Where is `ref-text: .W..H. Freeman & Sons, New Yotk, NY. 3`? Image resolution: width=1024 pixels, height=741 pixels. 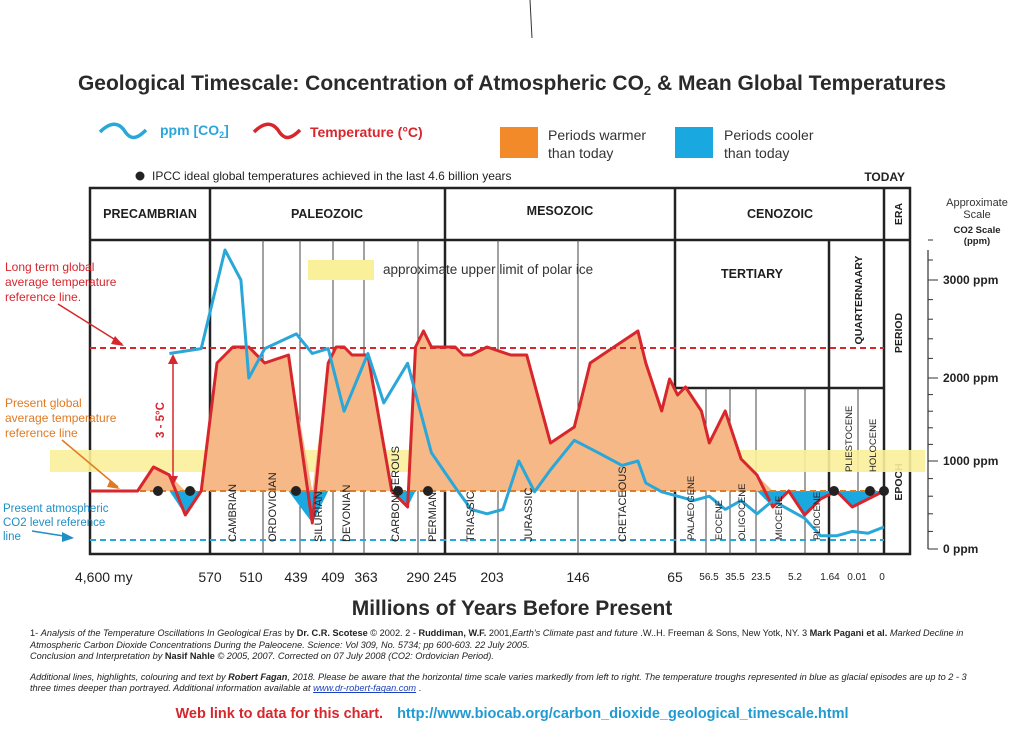 ref-text: .W..H. Freeman & Sons, New Yotk, NY. 3 is located at coordinates (723, 633).